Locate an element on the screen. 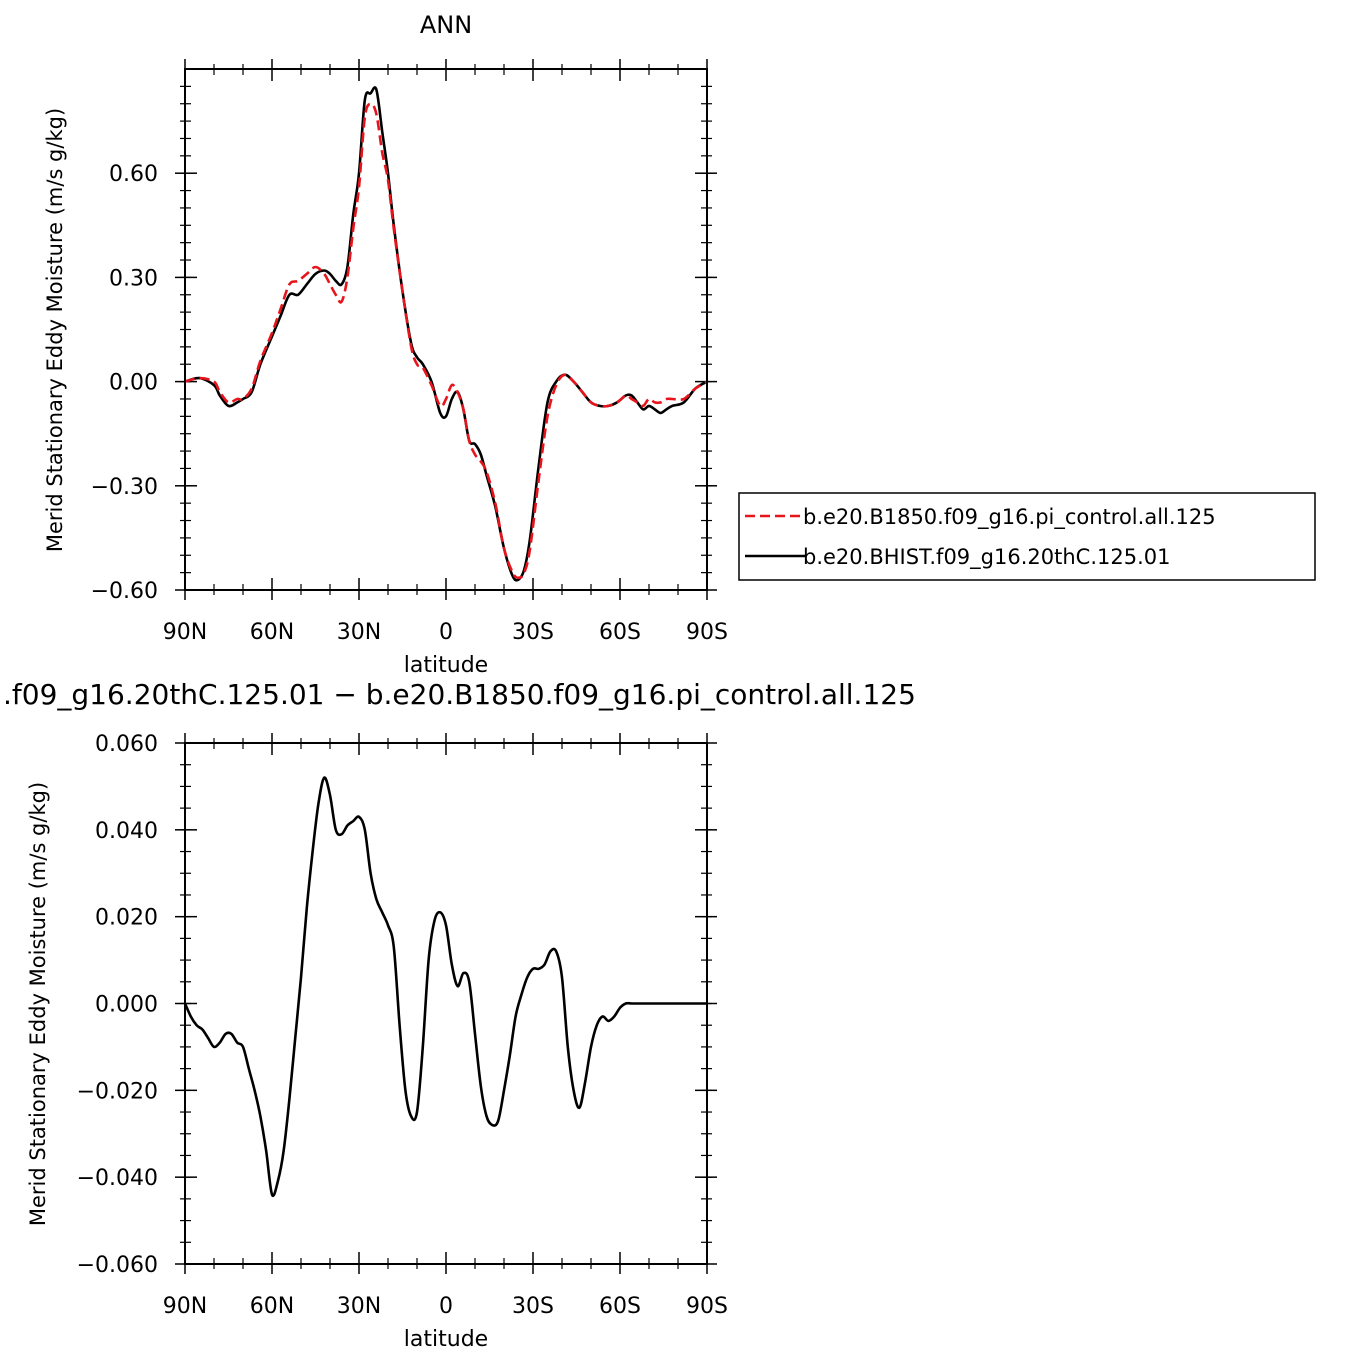 The image size is (1358, 1358). top-chart-xtick-labels: 90N 60N 30N 0 30S 60S 90S is located at coordinates (445, 632).